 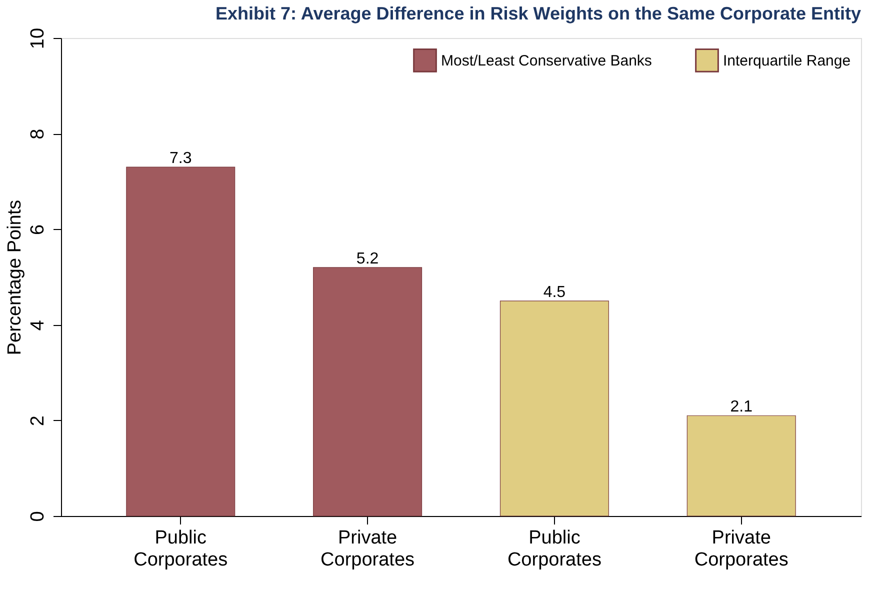 I want to click on y-tick-label: 0, so click(x=38, y=516).